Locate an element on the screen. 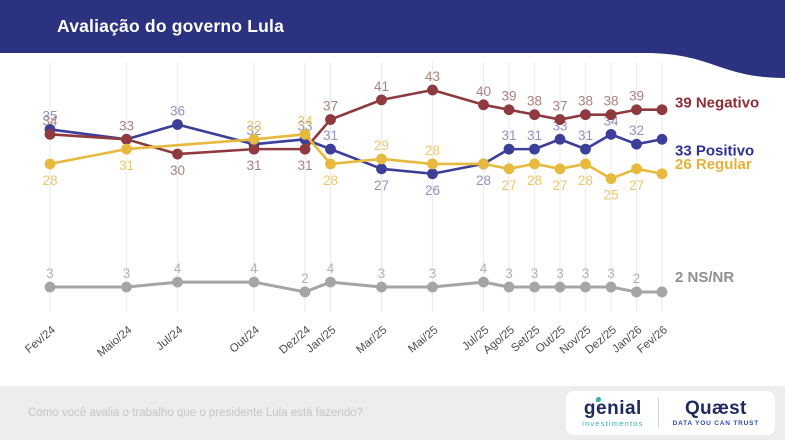  page-title: Avaliação do governo Lula is located at coordinates (171, 26).